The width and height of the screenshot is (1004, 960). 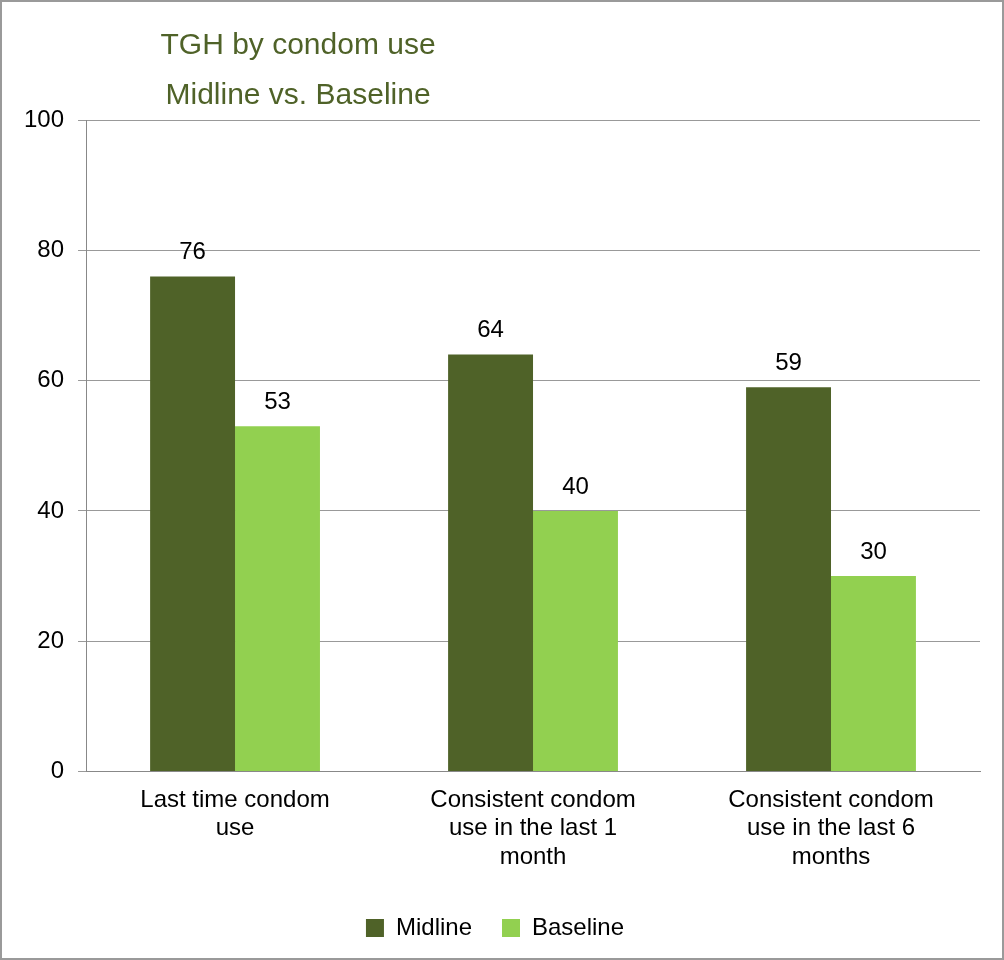 What do you see at coordinates (44, 118) in the screenshot?
I see `y-tick-label: 100` at bounding box center [44, 118].